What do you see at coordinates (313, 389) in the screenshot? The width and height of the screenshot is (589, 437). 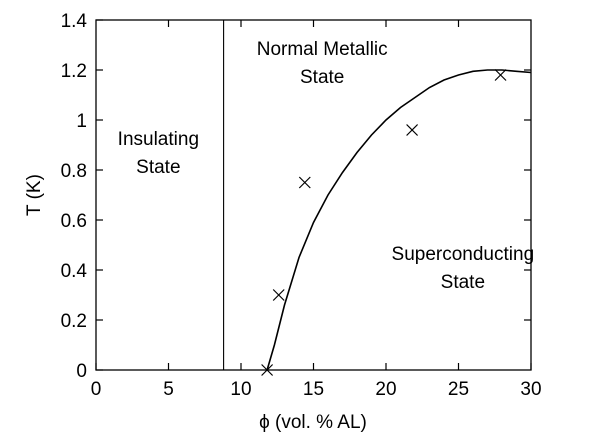 I see `x-tick-label: 15` at bounding box center [313, 389].